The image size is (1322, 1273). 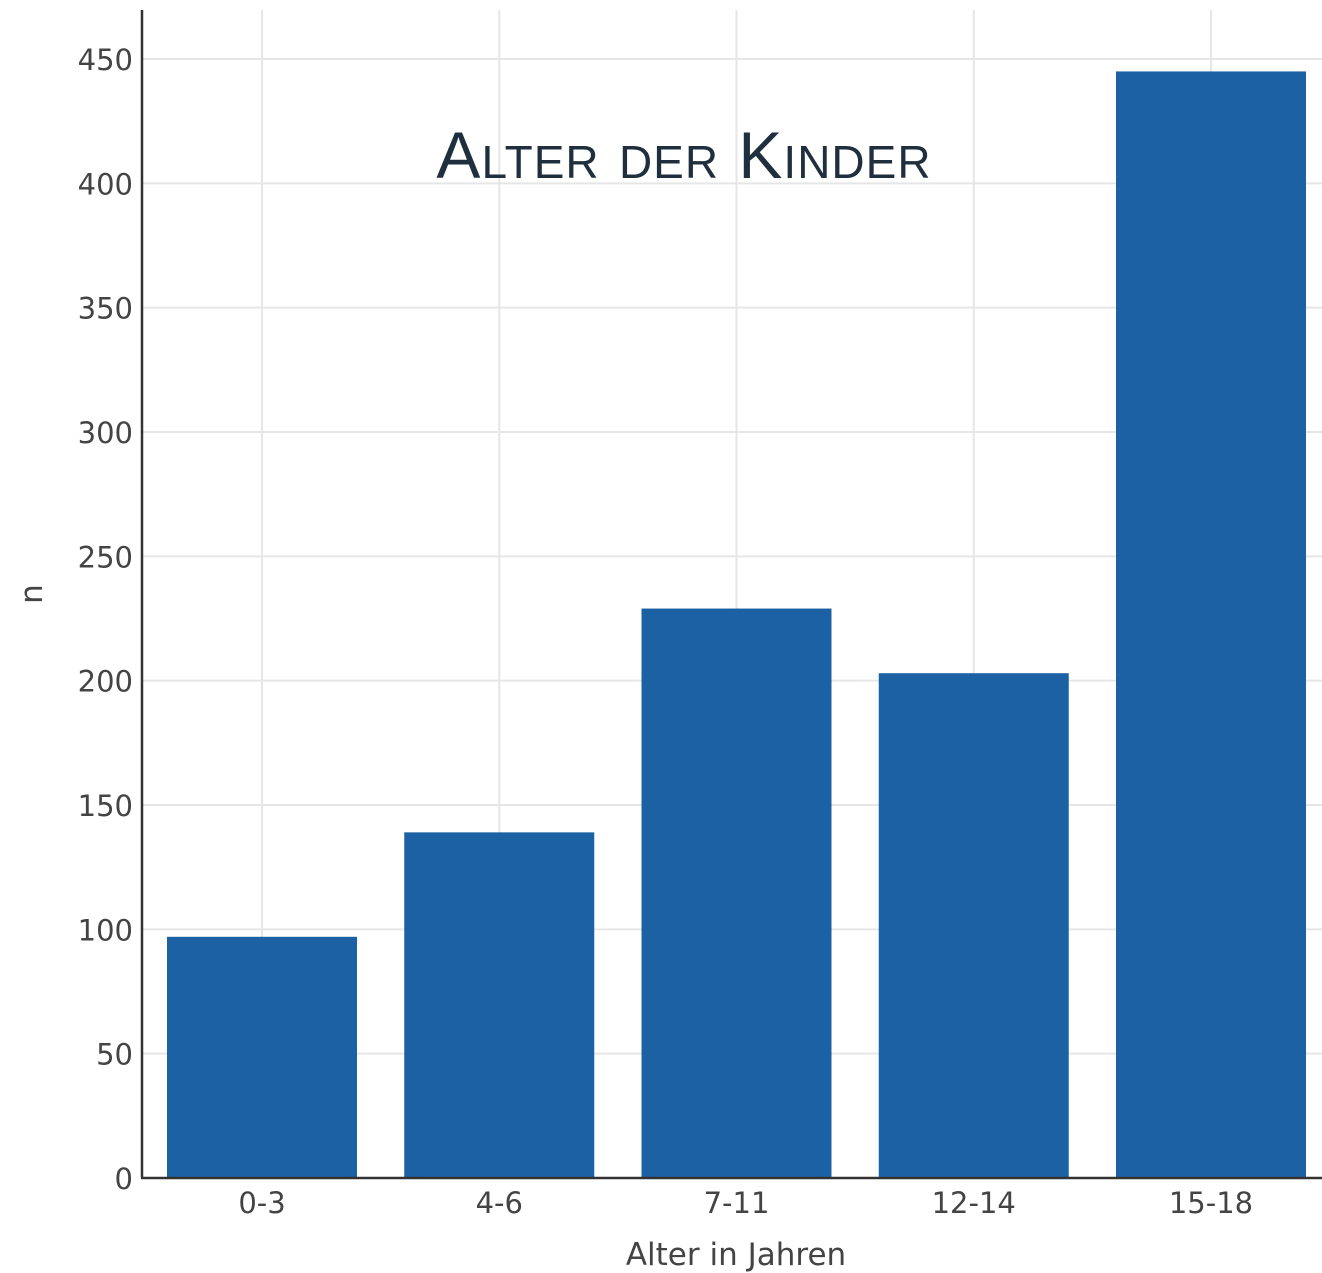 I want to click on x-tick-label: 15-18, so click(x=1211, y=1203).